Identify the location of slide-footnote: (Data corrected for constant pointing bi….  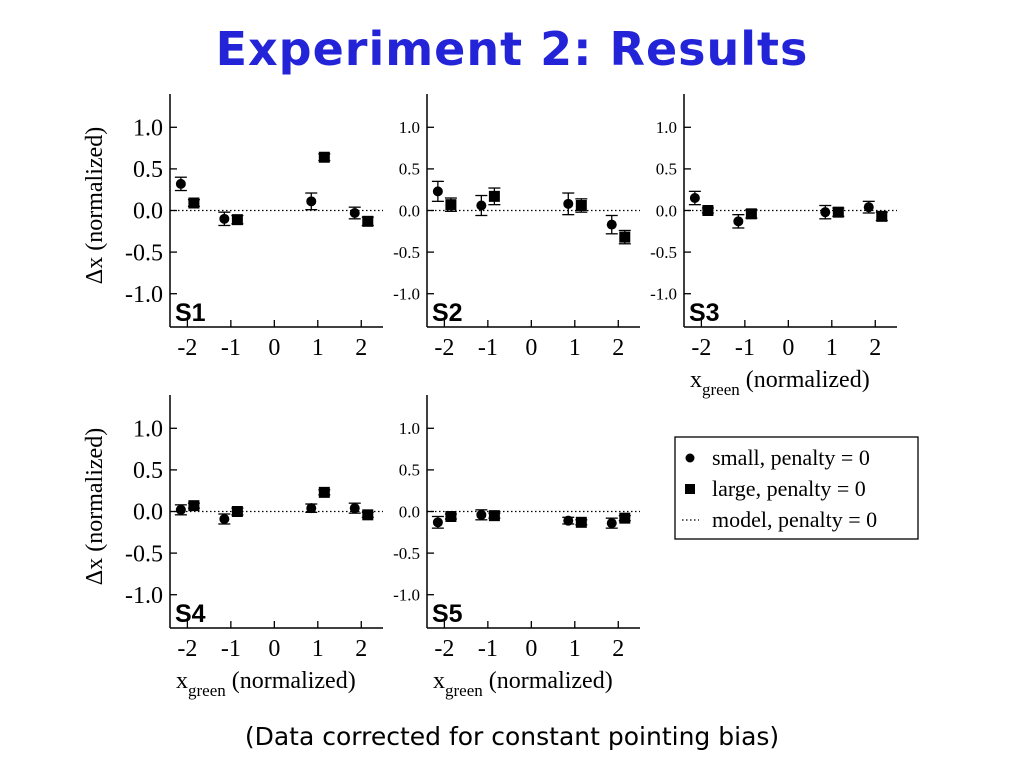
(512, 736).